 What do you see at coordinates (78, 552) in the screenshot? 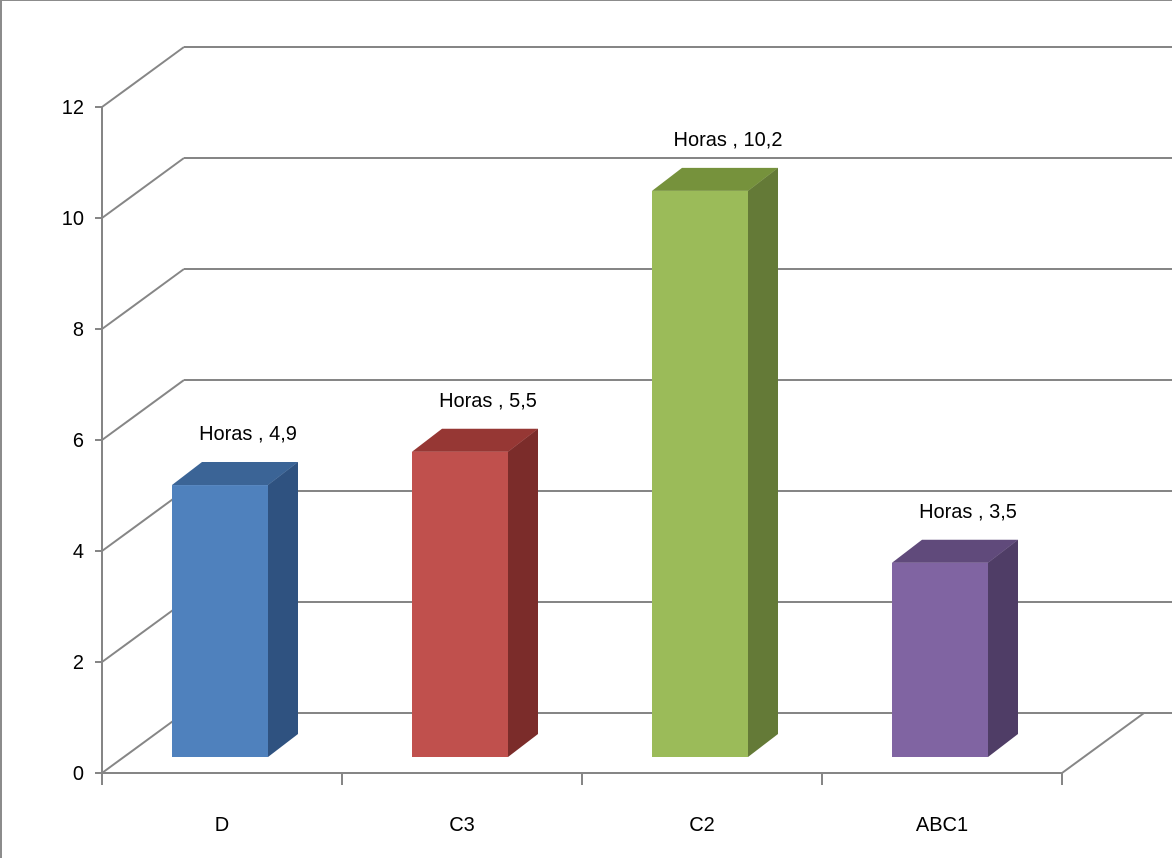
I see `y-tick-label-4: 4` at bounding box center [78, 552].